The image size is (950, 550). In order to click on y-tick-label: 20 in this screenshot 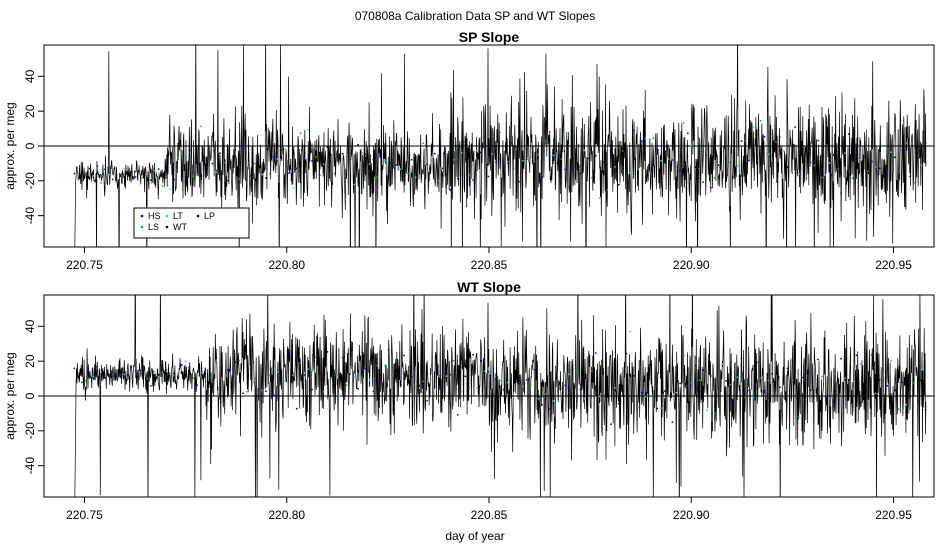, I will do `click(30, 361)`.